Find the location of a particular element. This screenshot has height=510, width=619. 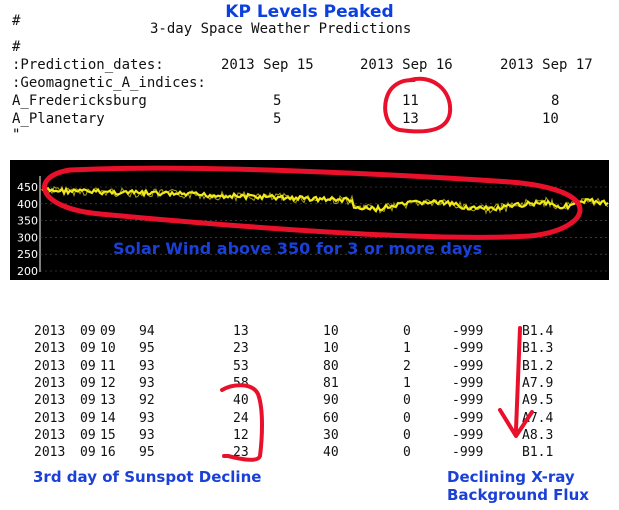

table-cell: 58 is located at coordinates (241, 383).